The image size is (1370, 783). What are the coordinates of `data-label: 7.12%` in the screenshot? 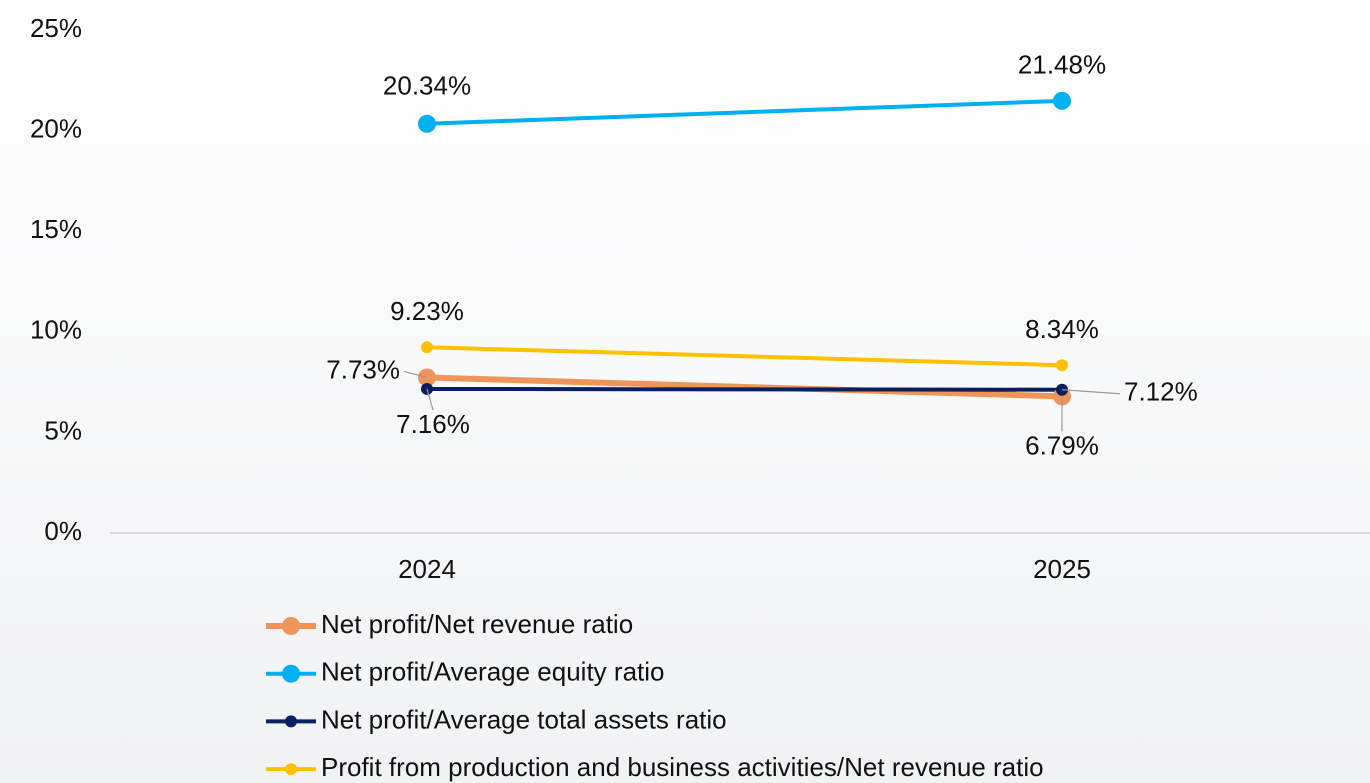 It's located at (1161, 392).